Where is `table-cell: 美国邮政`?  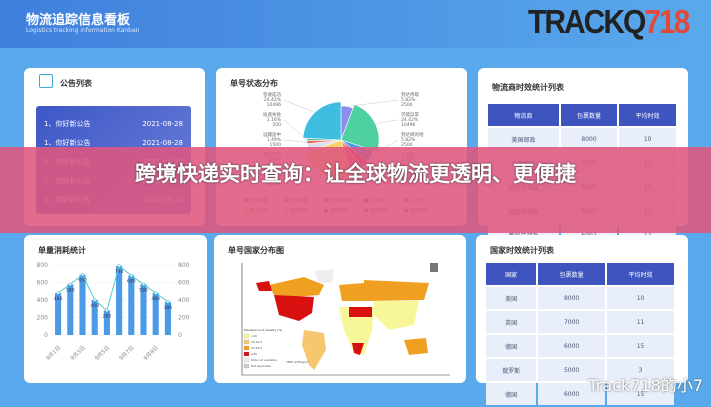
table-cell: 美国邮政 is located at coordinates (523, 139).